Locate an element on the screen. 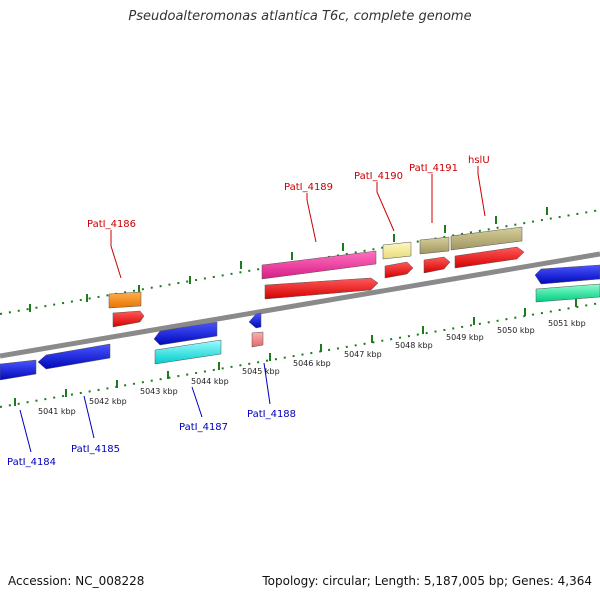  gene-label: PatI_4189 is located at coordinates (308, 187).